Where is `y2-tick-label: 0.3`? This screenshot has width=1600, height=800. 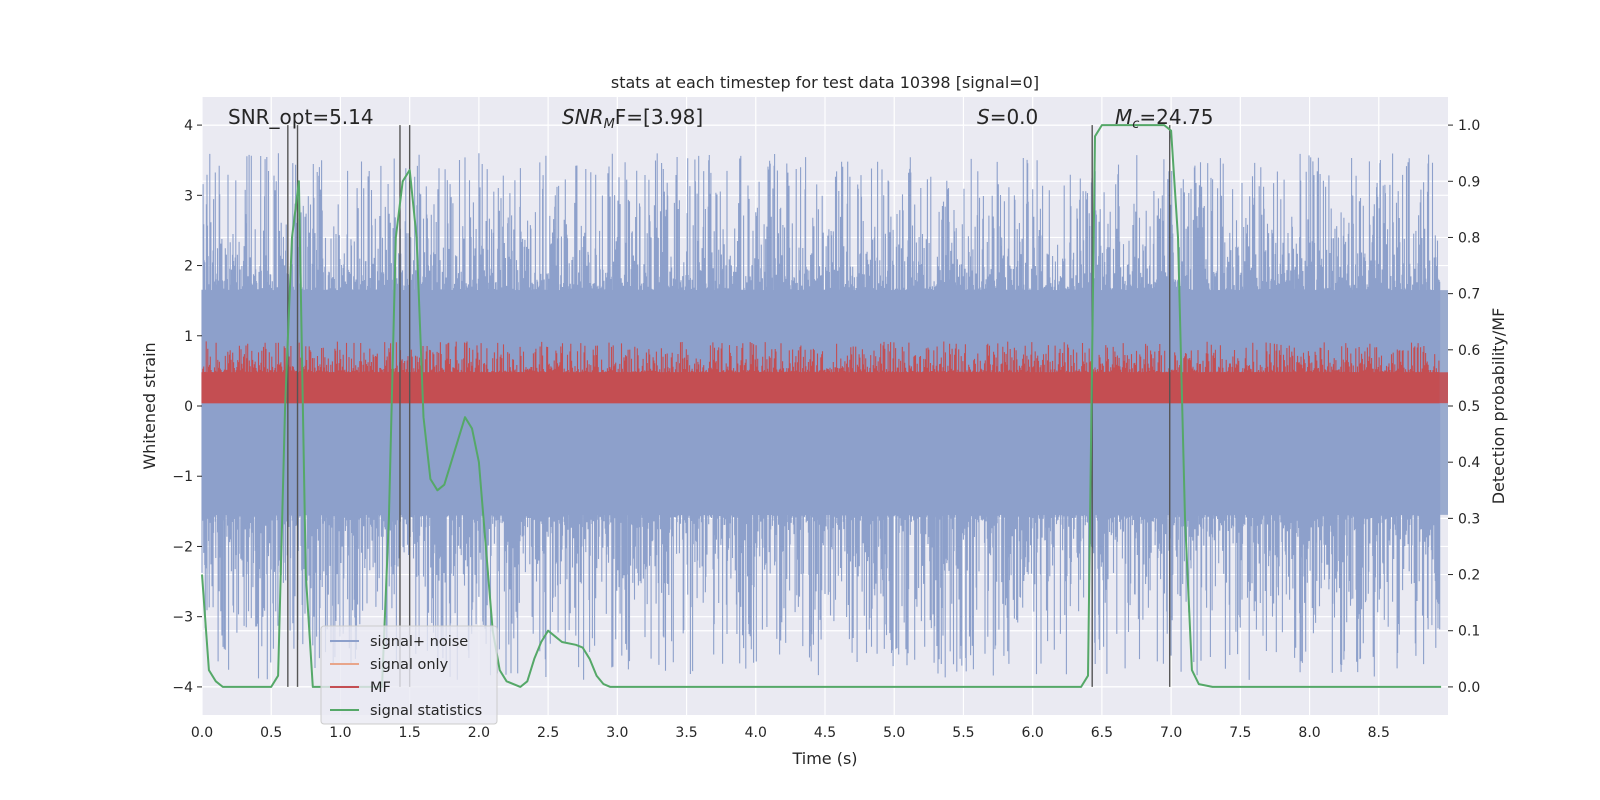 y2-tick-label: 0.3 is located at coordinates (1469, 519).